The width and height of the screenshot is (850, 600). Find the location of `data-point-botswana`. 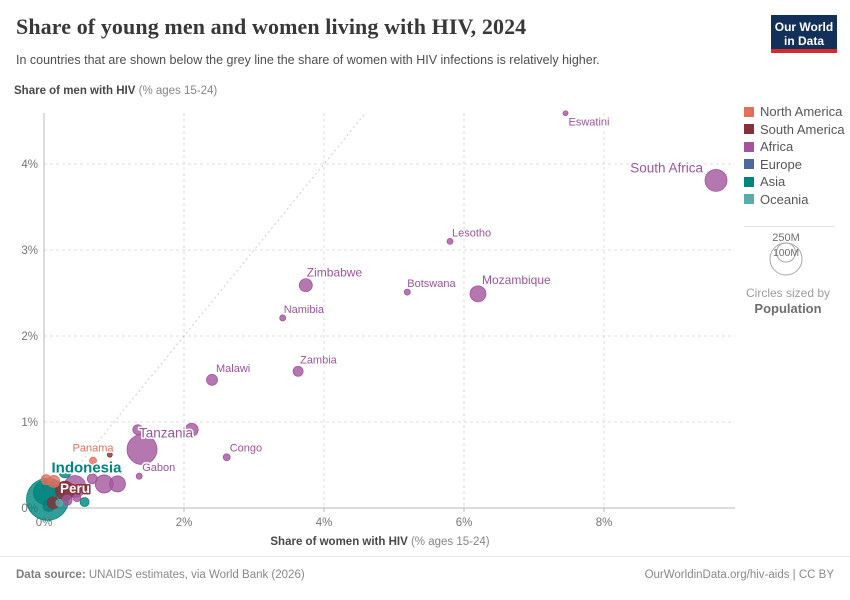

data-point-botswana is located at coordinates (407, 292).